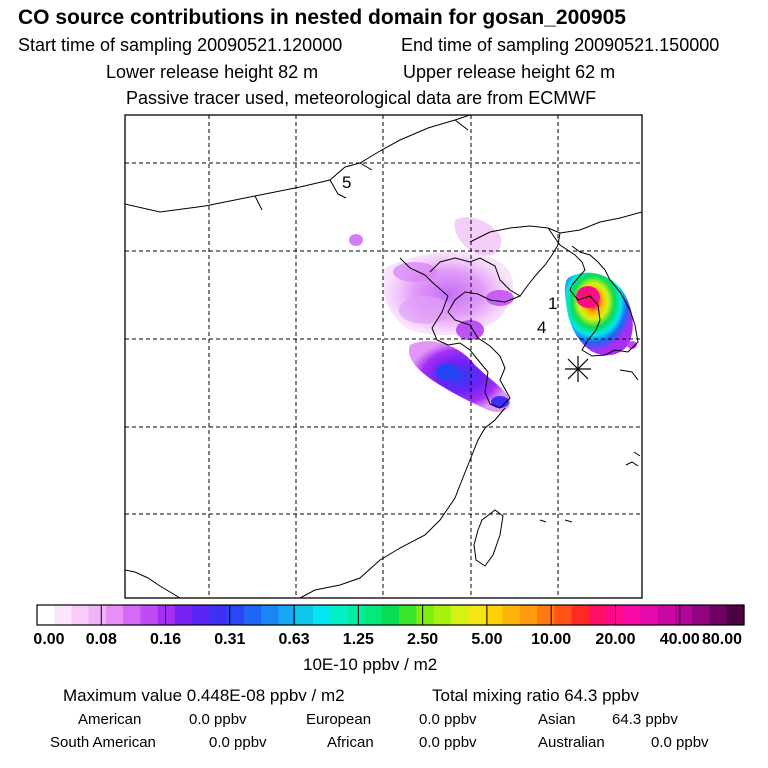  Describe the element at coordinates (218, 719) in the screenshot. I see `american-value: 0.0 ppbv` at that location.